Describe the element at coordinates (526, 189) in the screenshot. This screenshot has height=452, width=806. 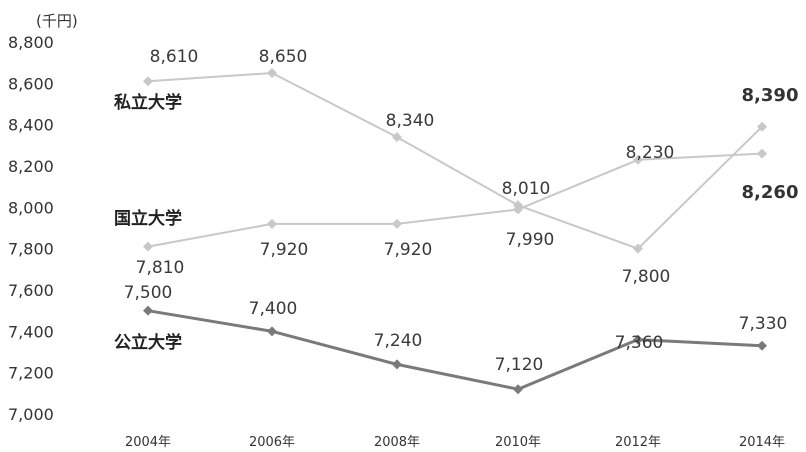
I see `data-label: 8,010` at that location.